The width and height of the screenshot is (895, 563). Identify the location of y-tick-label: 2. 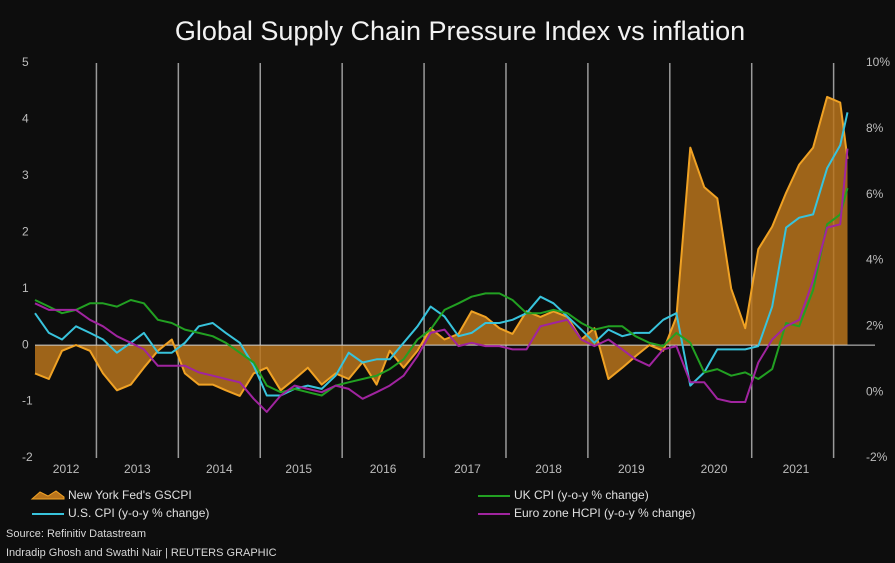
(25, 231).